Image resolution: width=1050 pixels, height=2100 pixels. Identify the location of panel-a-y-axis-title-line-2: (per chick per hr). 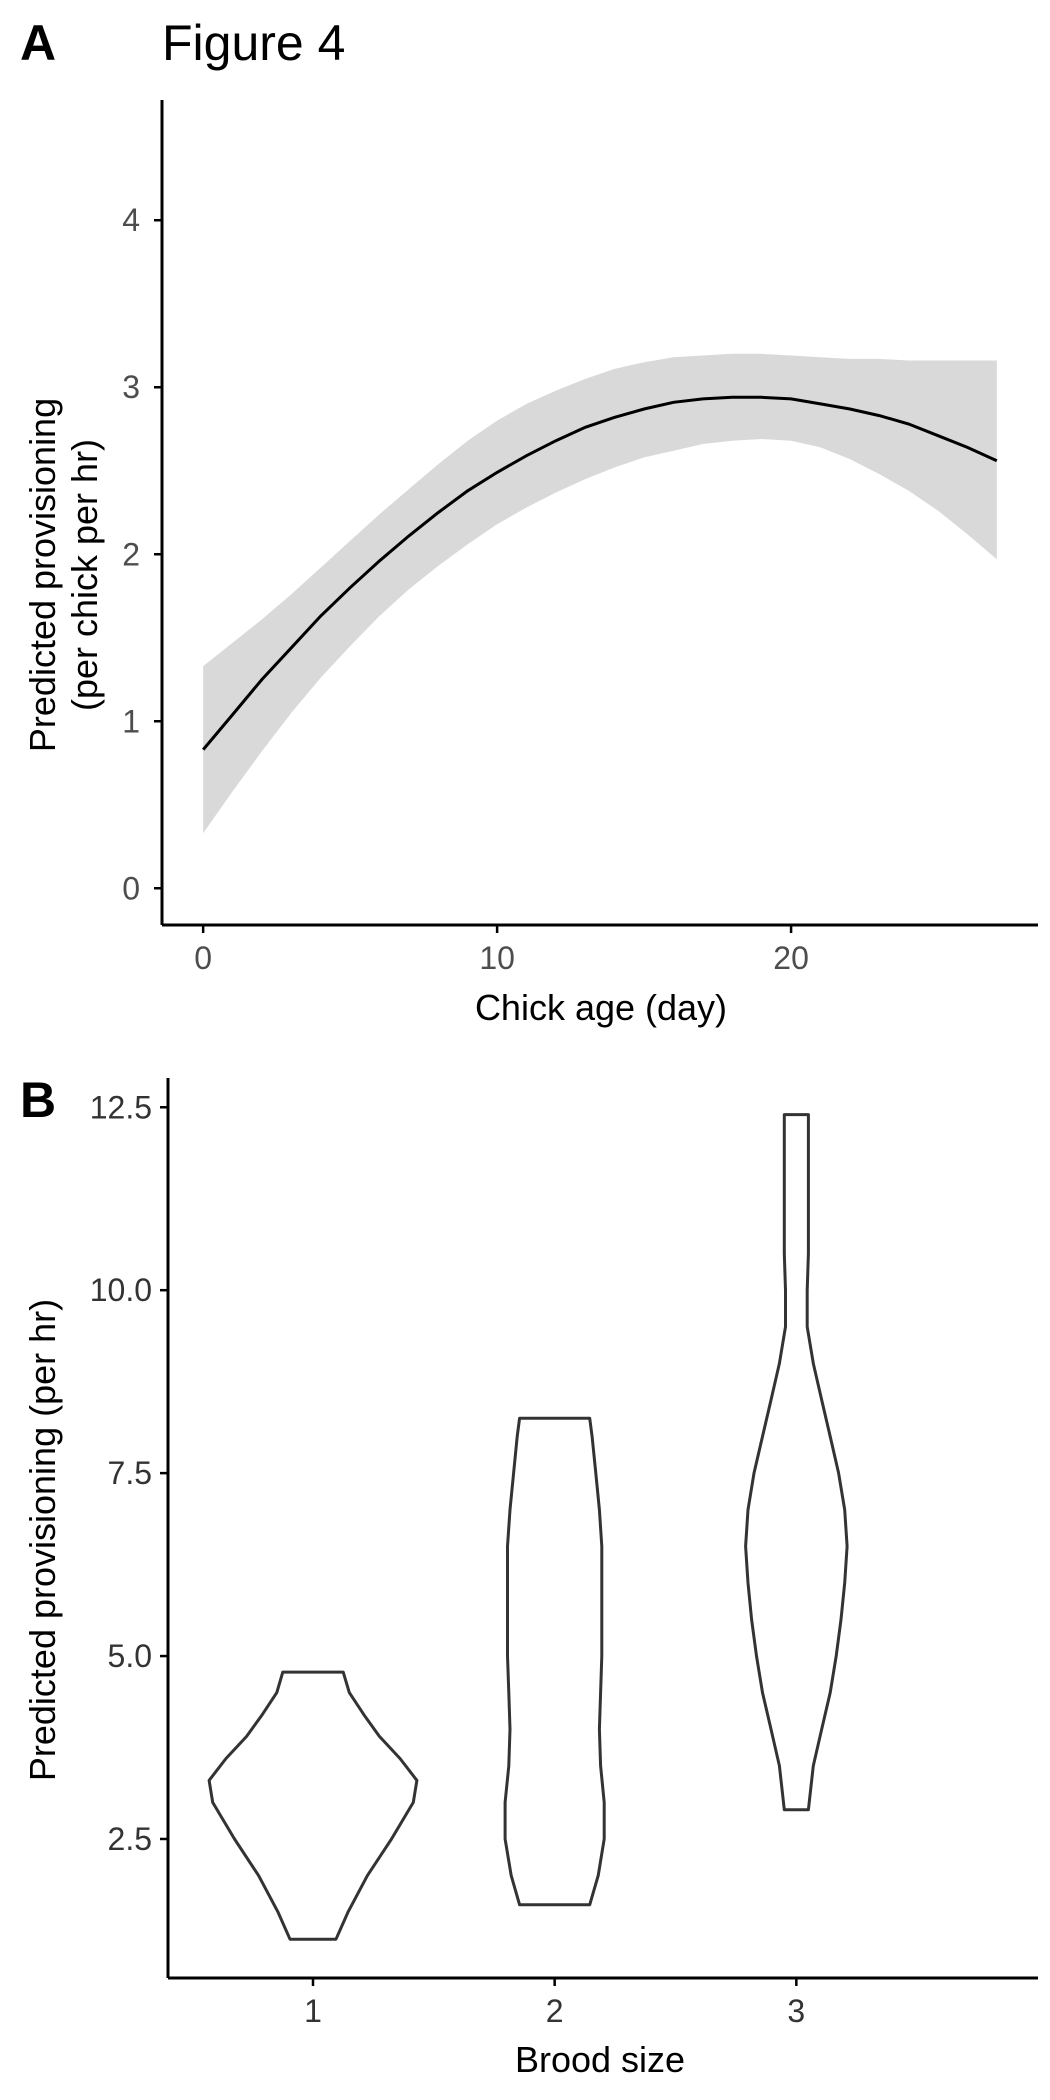
(84, 575).